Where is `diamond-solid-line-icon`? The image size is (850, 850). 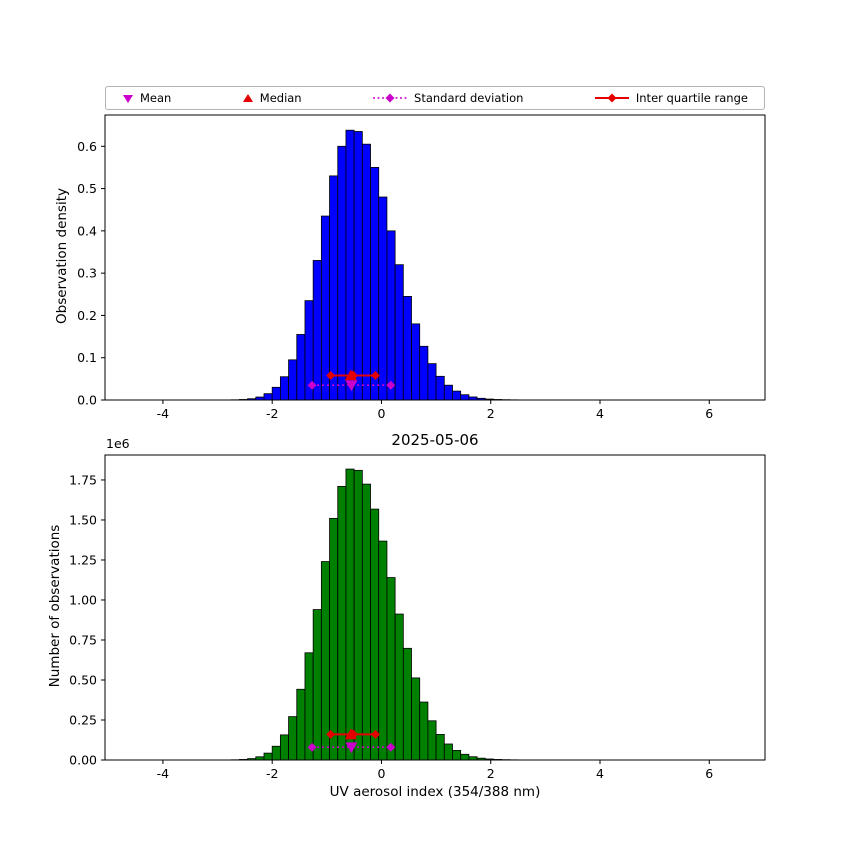 diamond-solid-line-icon is located at coordinates (611, 98).